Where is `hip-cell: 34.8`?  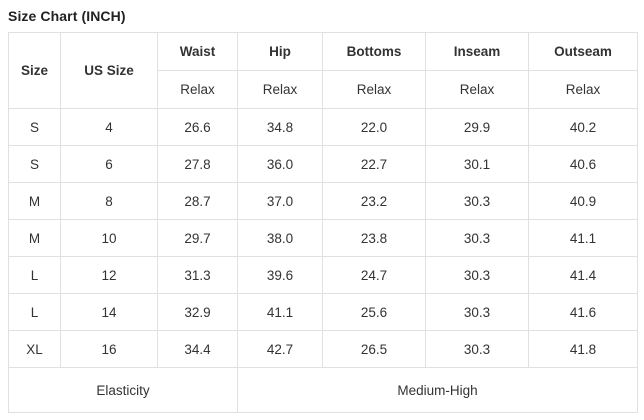
hip-cell: 34.8 is located at coordinates (280, 127).